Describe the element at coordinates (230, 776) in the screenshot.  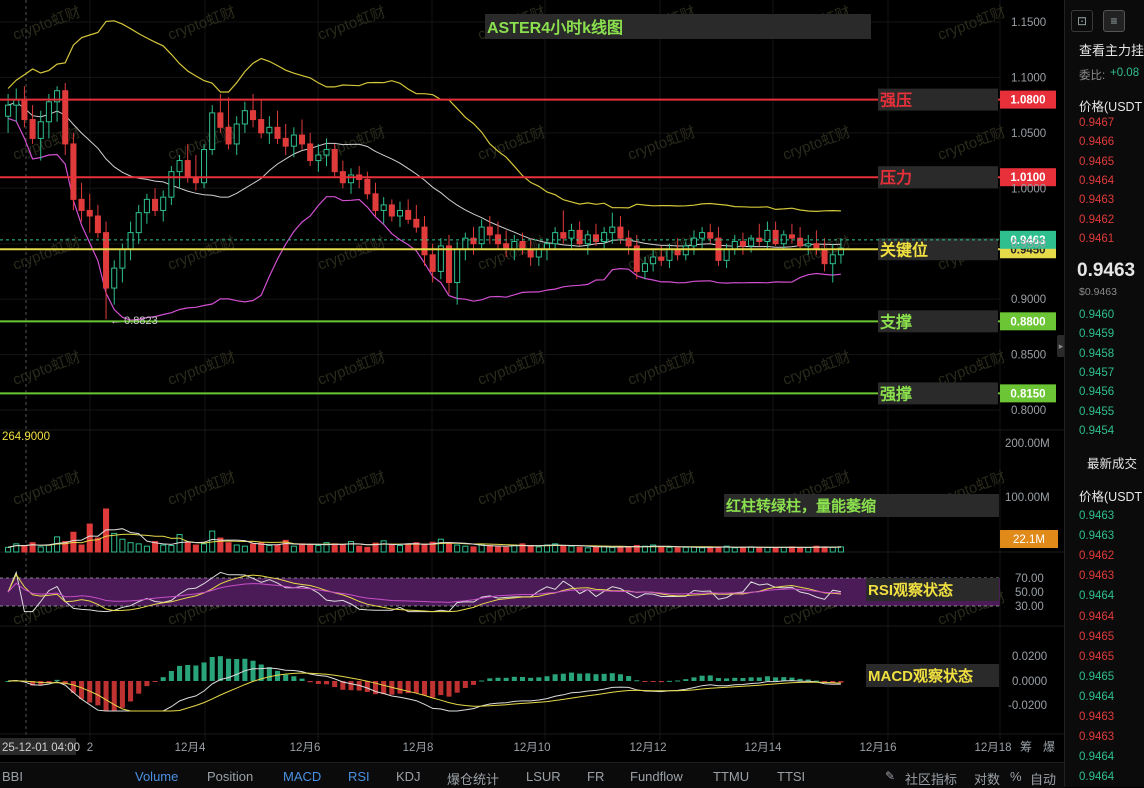
I see `tab-position: Position` at that location.